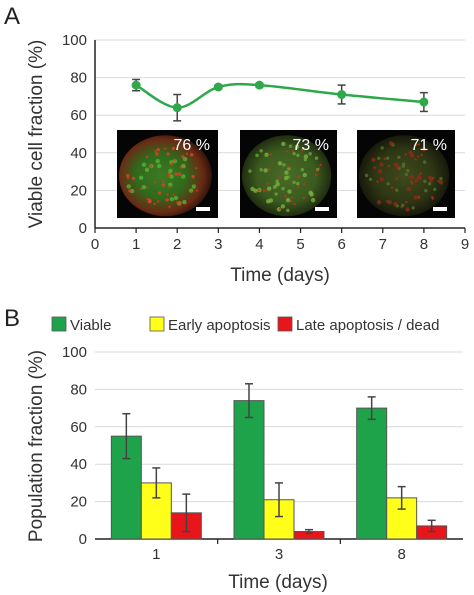  What do you see at coordinates (401, 554) in the screenshot?
I see `panel-b-x-tick-label: 8` at bounding box center [401, 554].